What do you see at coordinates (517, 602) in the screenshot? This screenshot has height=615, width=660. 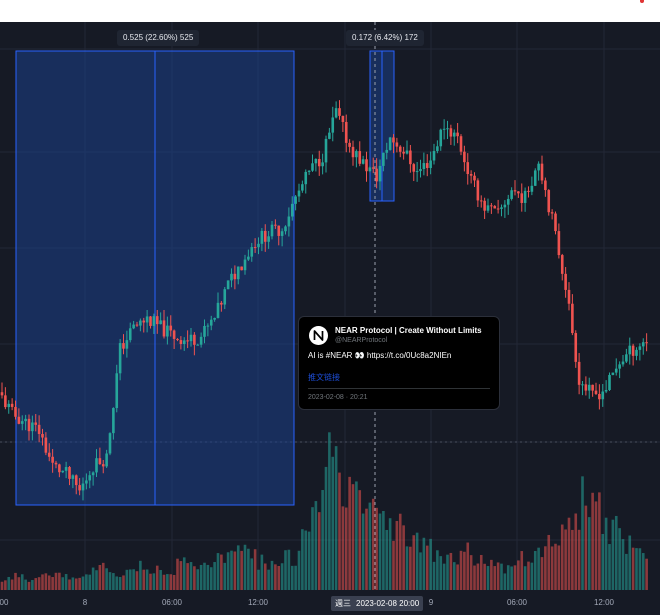 I see `x-tick-label: 06:00` at bounding box center [517, 602].